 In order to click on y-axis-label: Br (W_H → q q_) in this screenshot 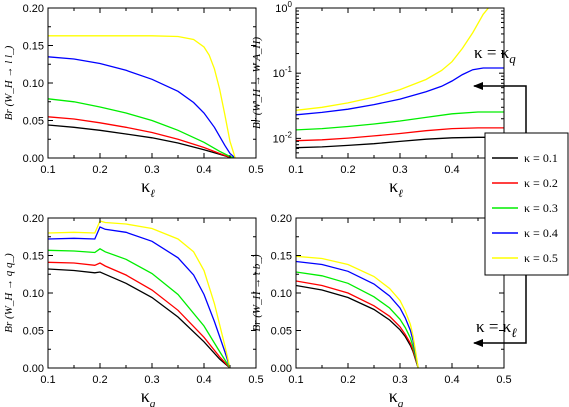, I will do `click(9, 293)`.